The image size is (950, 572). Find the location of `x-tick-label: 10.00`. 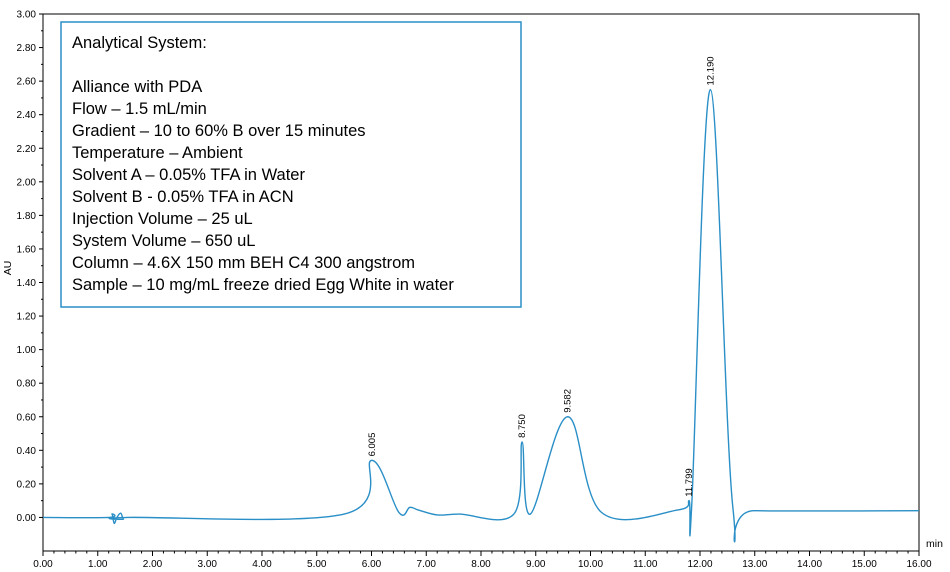

x-tick-label: 10.00 is located at coordinates (590, 564).